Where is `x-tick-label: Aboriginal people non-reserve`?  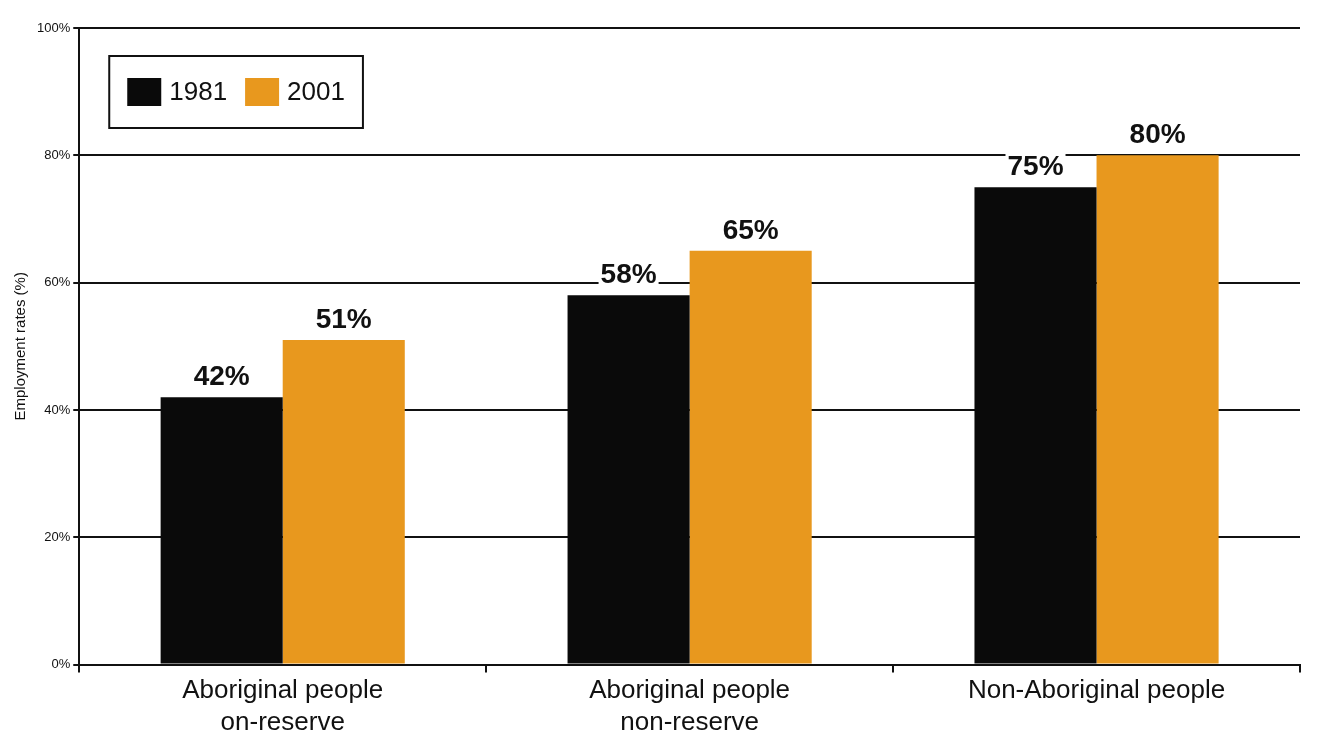 x-tick-label: Aboriginal people non-reserve is located at coordinates (690, 705).